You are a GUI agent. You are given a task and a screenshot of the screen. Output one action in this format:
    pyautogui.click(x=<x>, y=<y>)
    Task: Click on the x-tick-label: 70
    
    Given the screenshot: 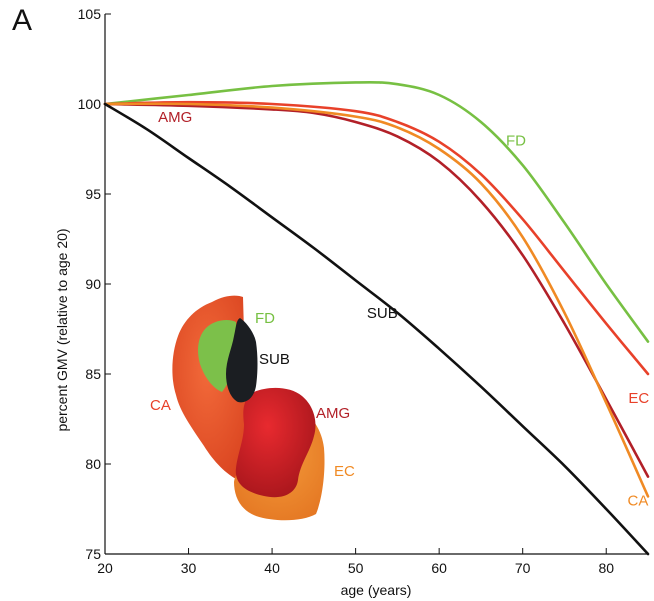 What is the action you would take?
    pyautogui.click(x=523, y=568)
    